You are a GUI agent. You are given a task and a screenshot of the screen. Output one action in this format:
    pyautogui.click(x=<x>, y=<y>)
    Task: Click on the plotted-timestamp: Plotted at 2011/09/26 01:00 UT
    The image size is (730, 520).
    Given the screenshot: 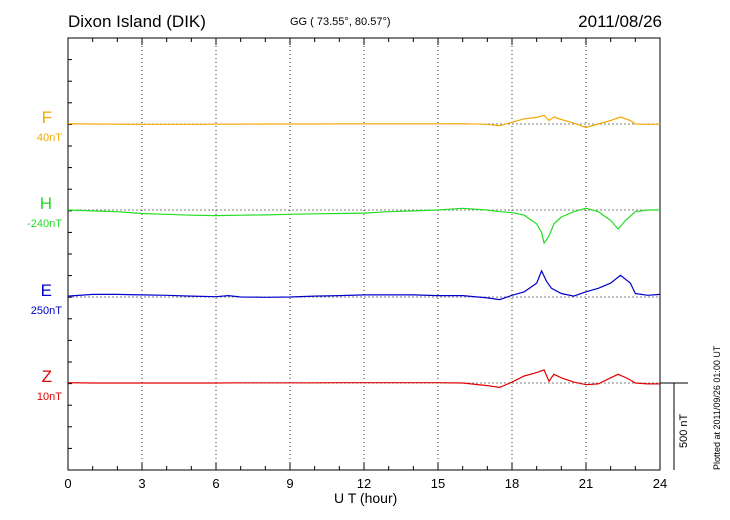 What is the action you would take?
    pyautogui.click(x=717, y=407)
    